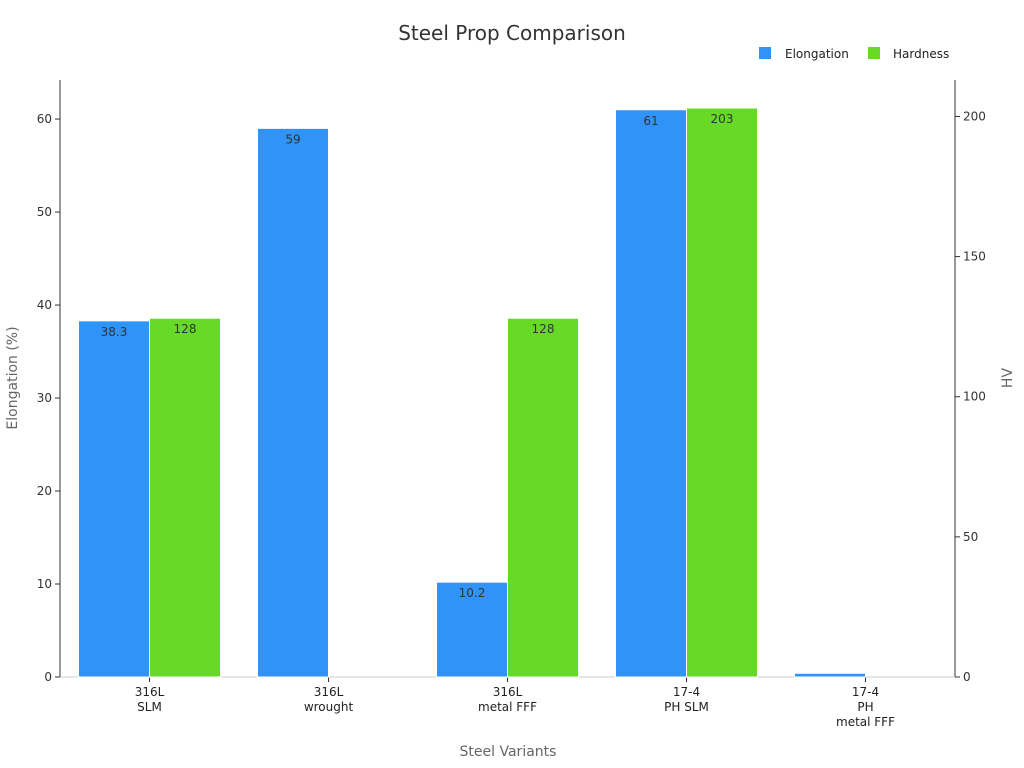  What do you see at coordinates (974, 116) in the screenshot?
I see `y2-tick-label: 200` at bounding box center [974, 116].